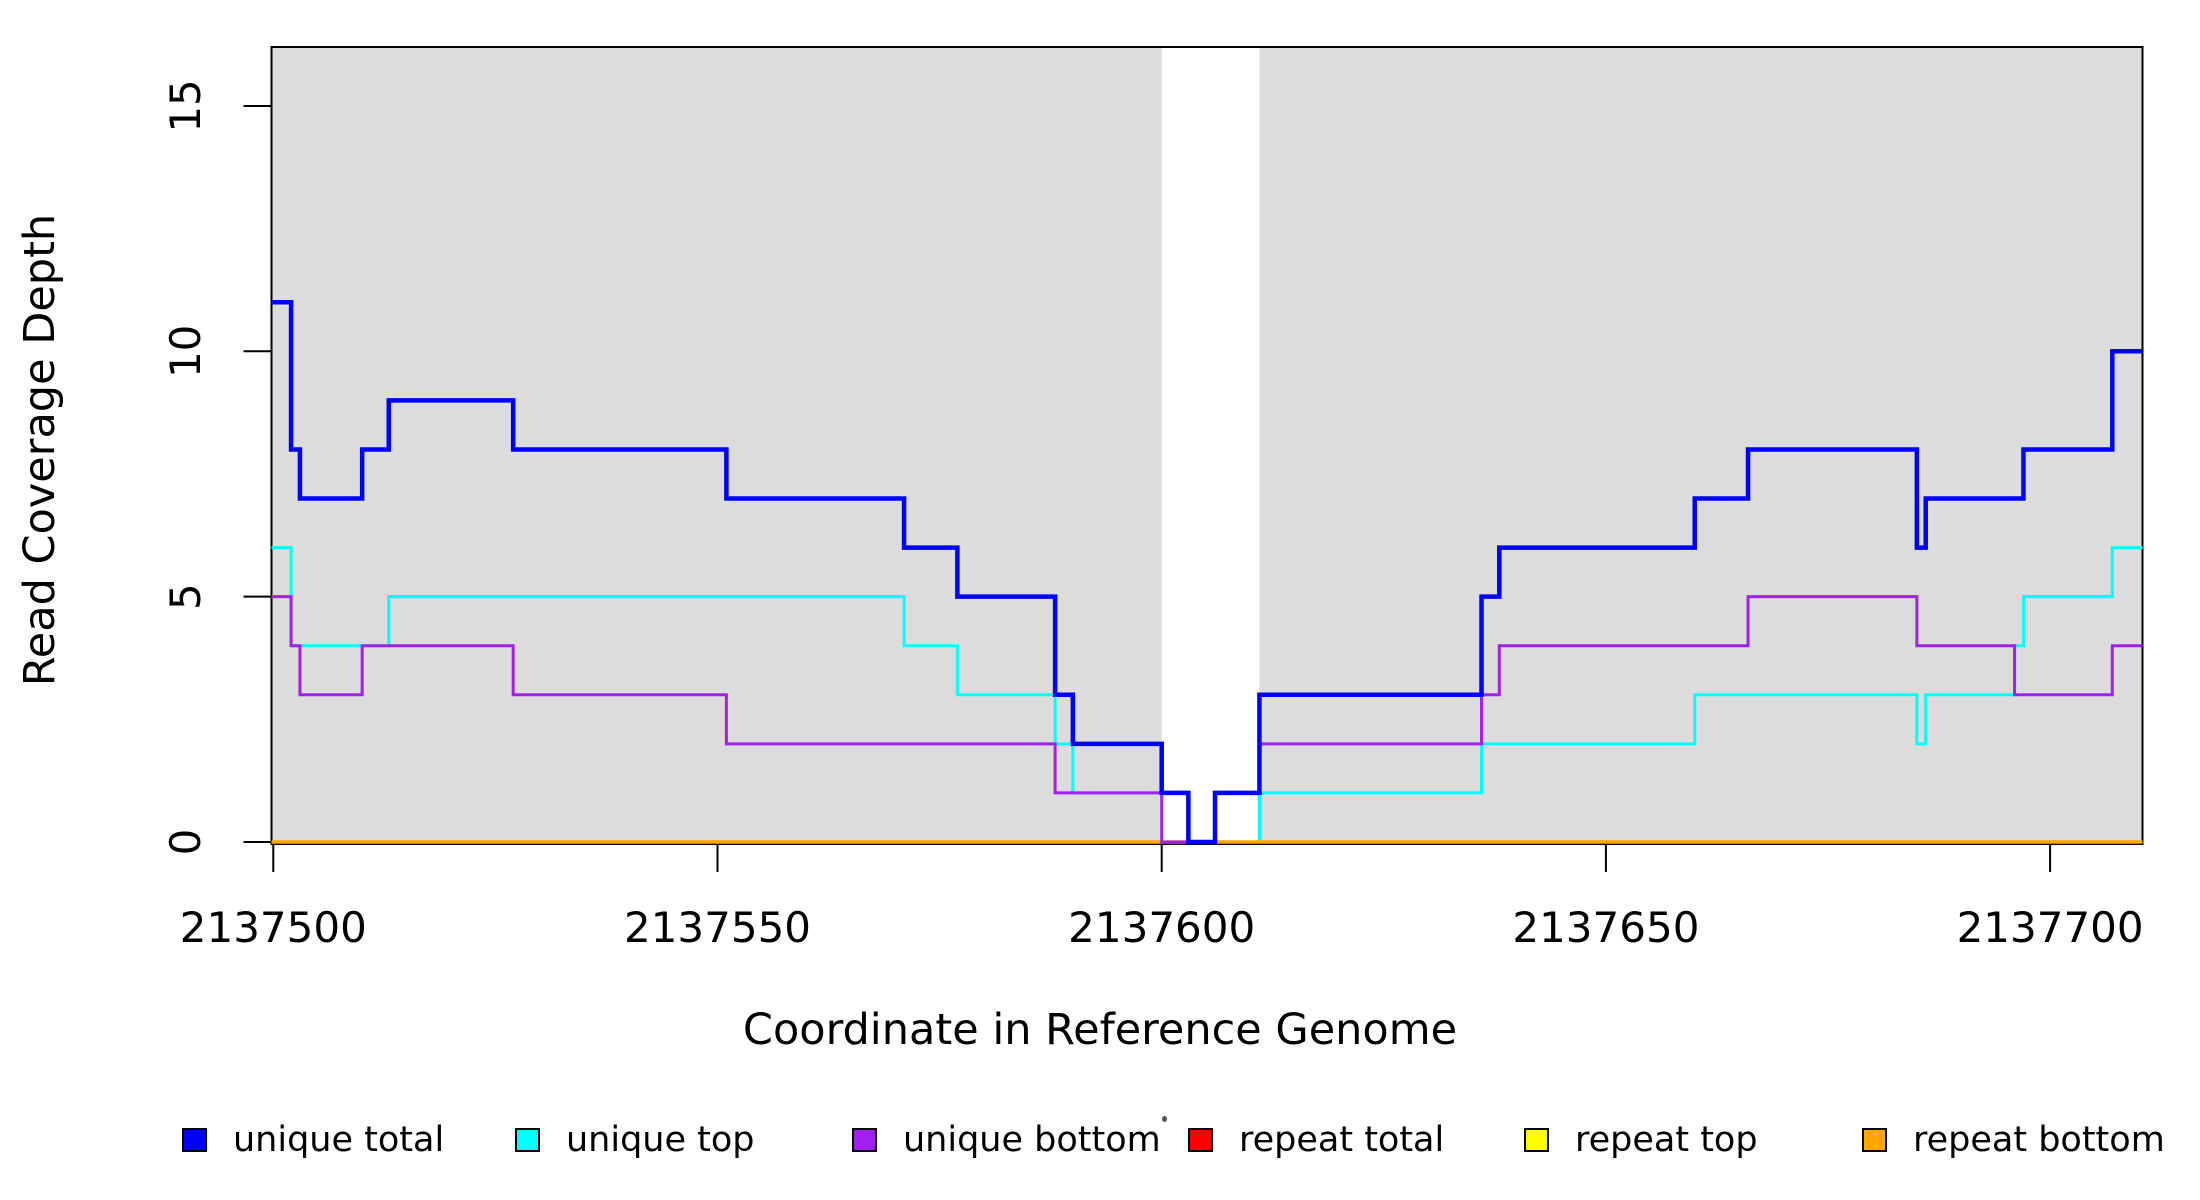 Image resolution: width=2200 pixels, height=1200 pixels. Describe the element at coordinates (2039, 1140) in the screenshot. I see `legend-label: repeat bottom` at that location.